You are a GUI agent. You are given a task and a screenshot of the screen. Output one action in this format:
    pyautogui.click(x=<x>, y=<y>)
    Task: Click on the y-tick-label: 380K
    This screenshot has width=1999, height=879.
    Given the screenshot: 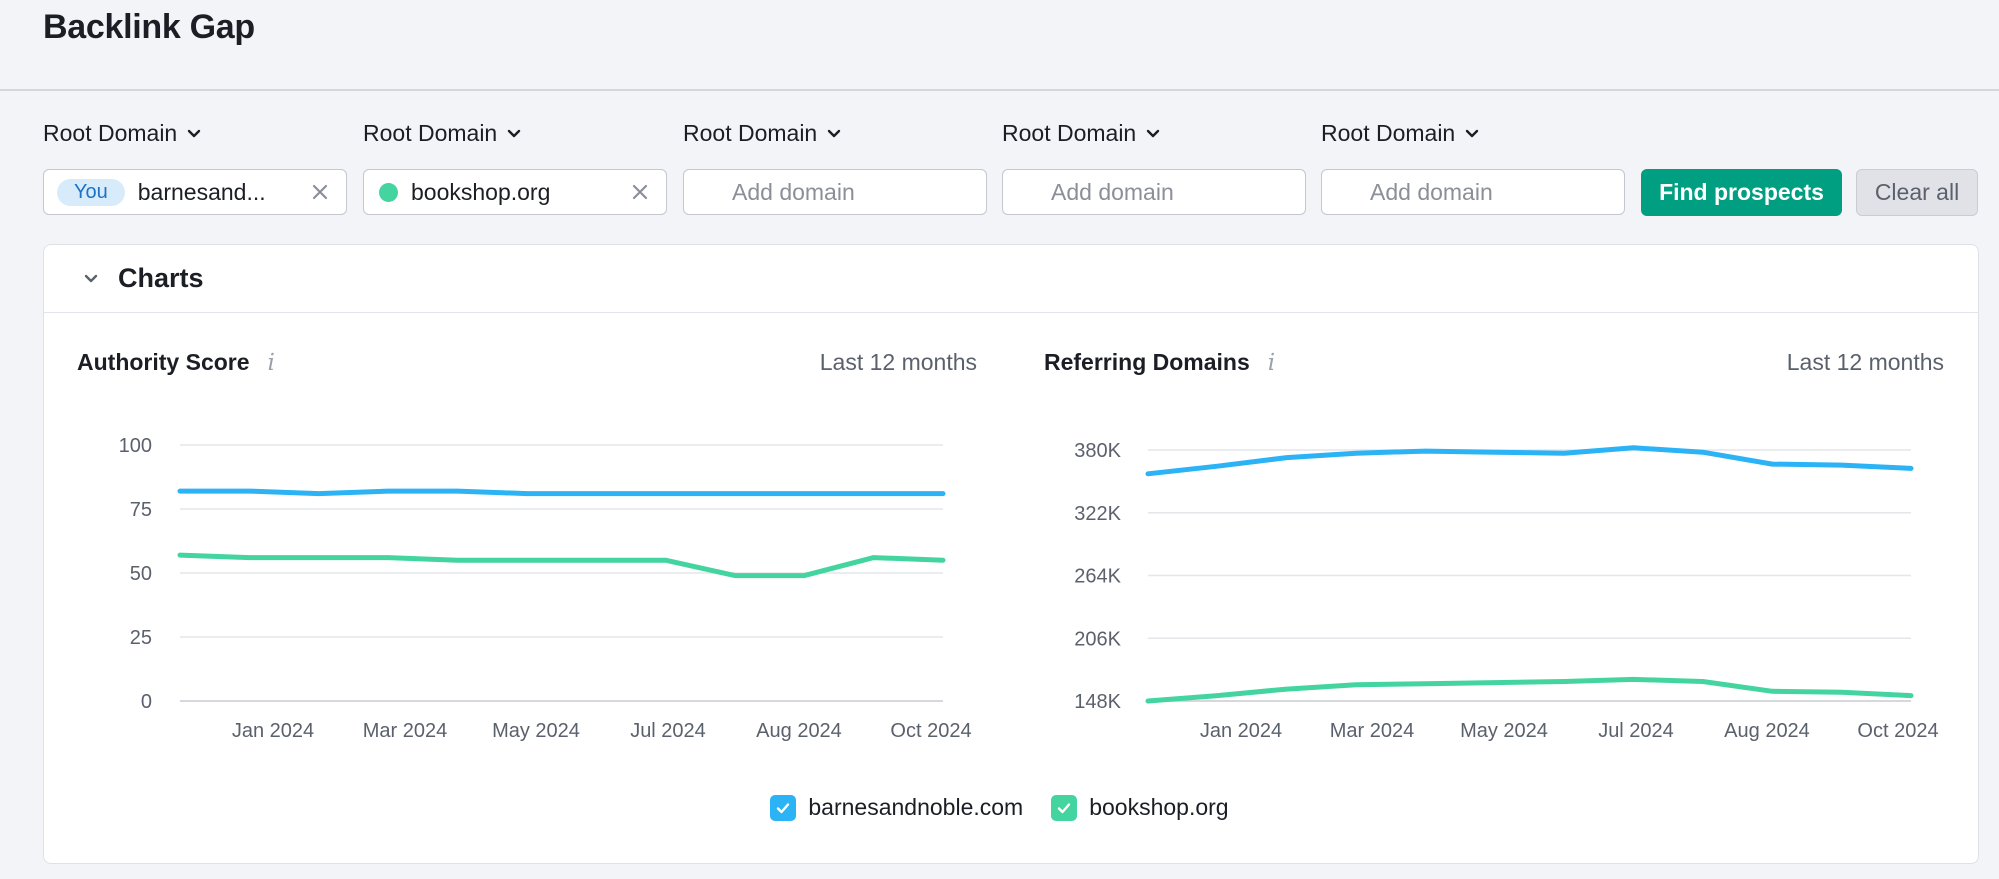 What is the action you would take?
    pyautogui.click(x=1097, y=451)
    